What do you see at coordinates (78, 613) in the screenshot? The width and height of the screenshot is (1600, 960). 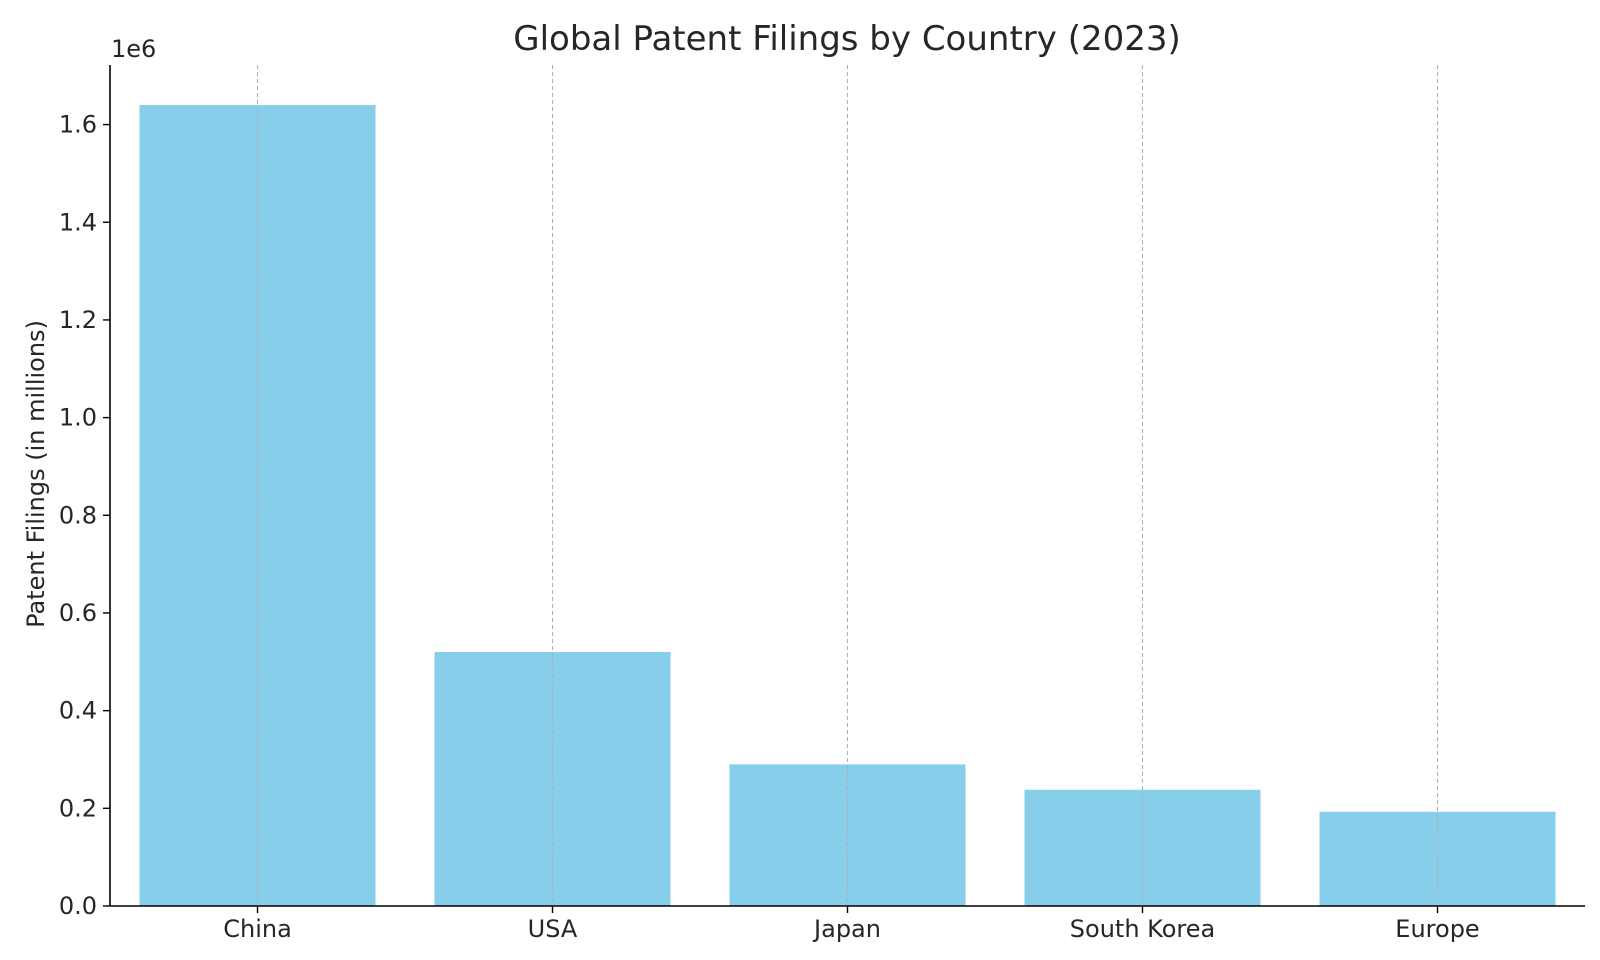 I see `y-tick-label: 0.6` at bounding box center [78, 613].